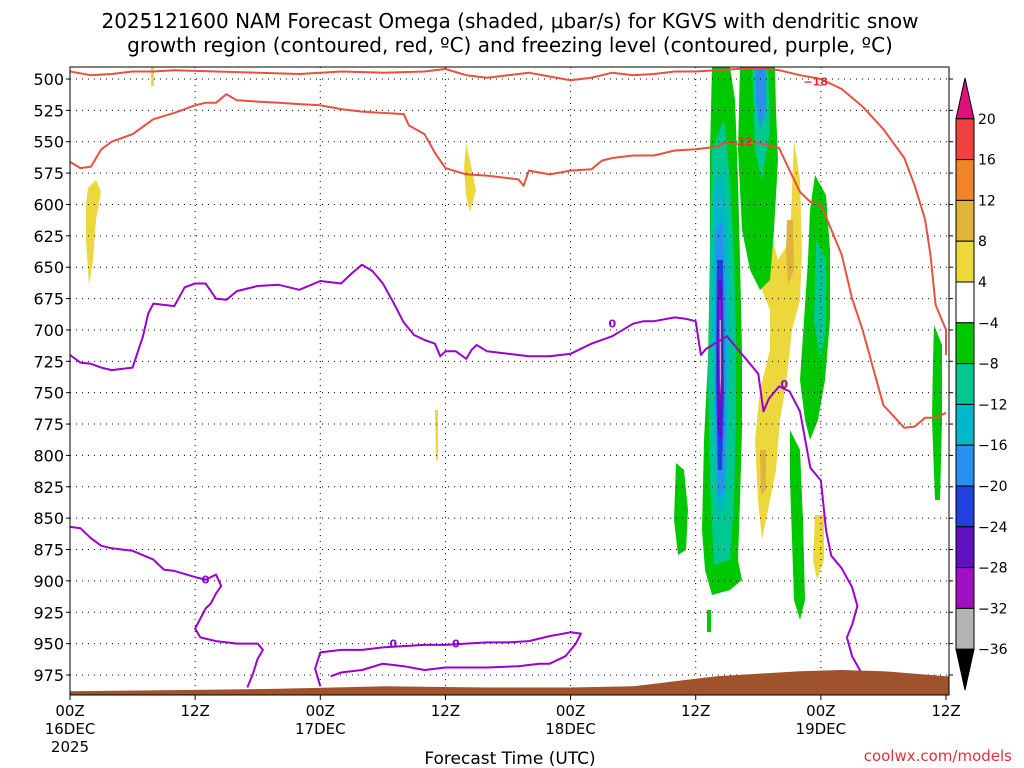  What do you see at coordinates (509, 758) in the screenshot?
I see `x-axis-title: Forecast Time (UTC)` at bounding box center [509, 758].